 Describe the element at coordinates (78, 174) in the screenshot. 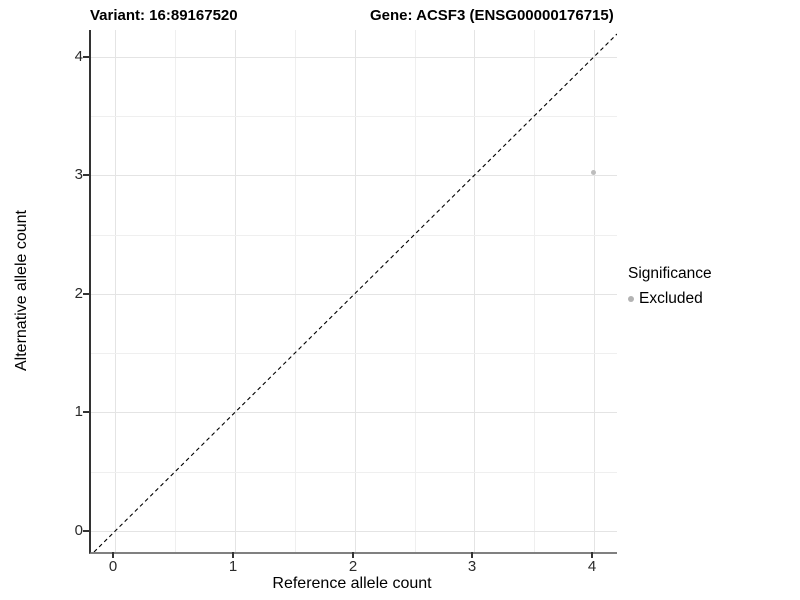

I see `y-tick-label-3: 3` at that location.